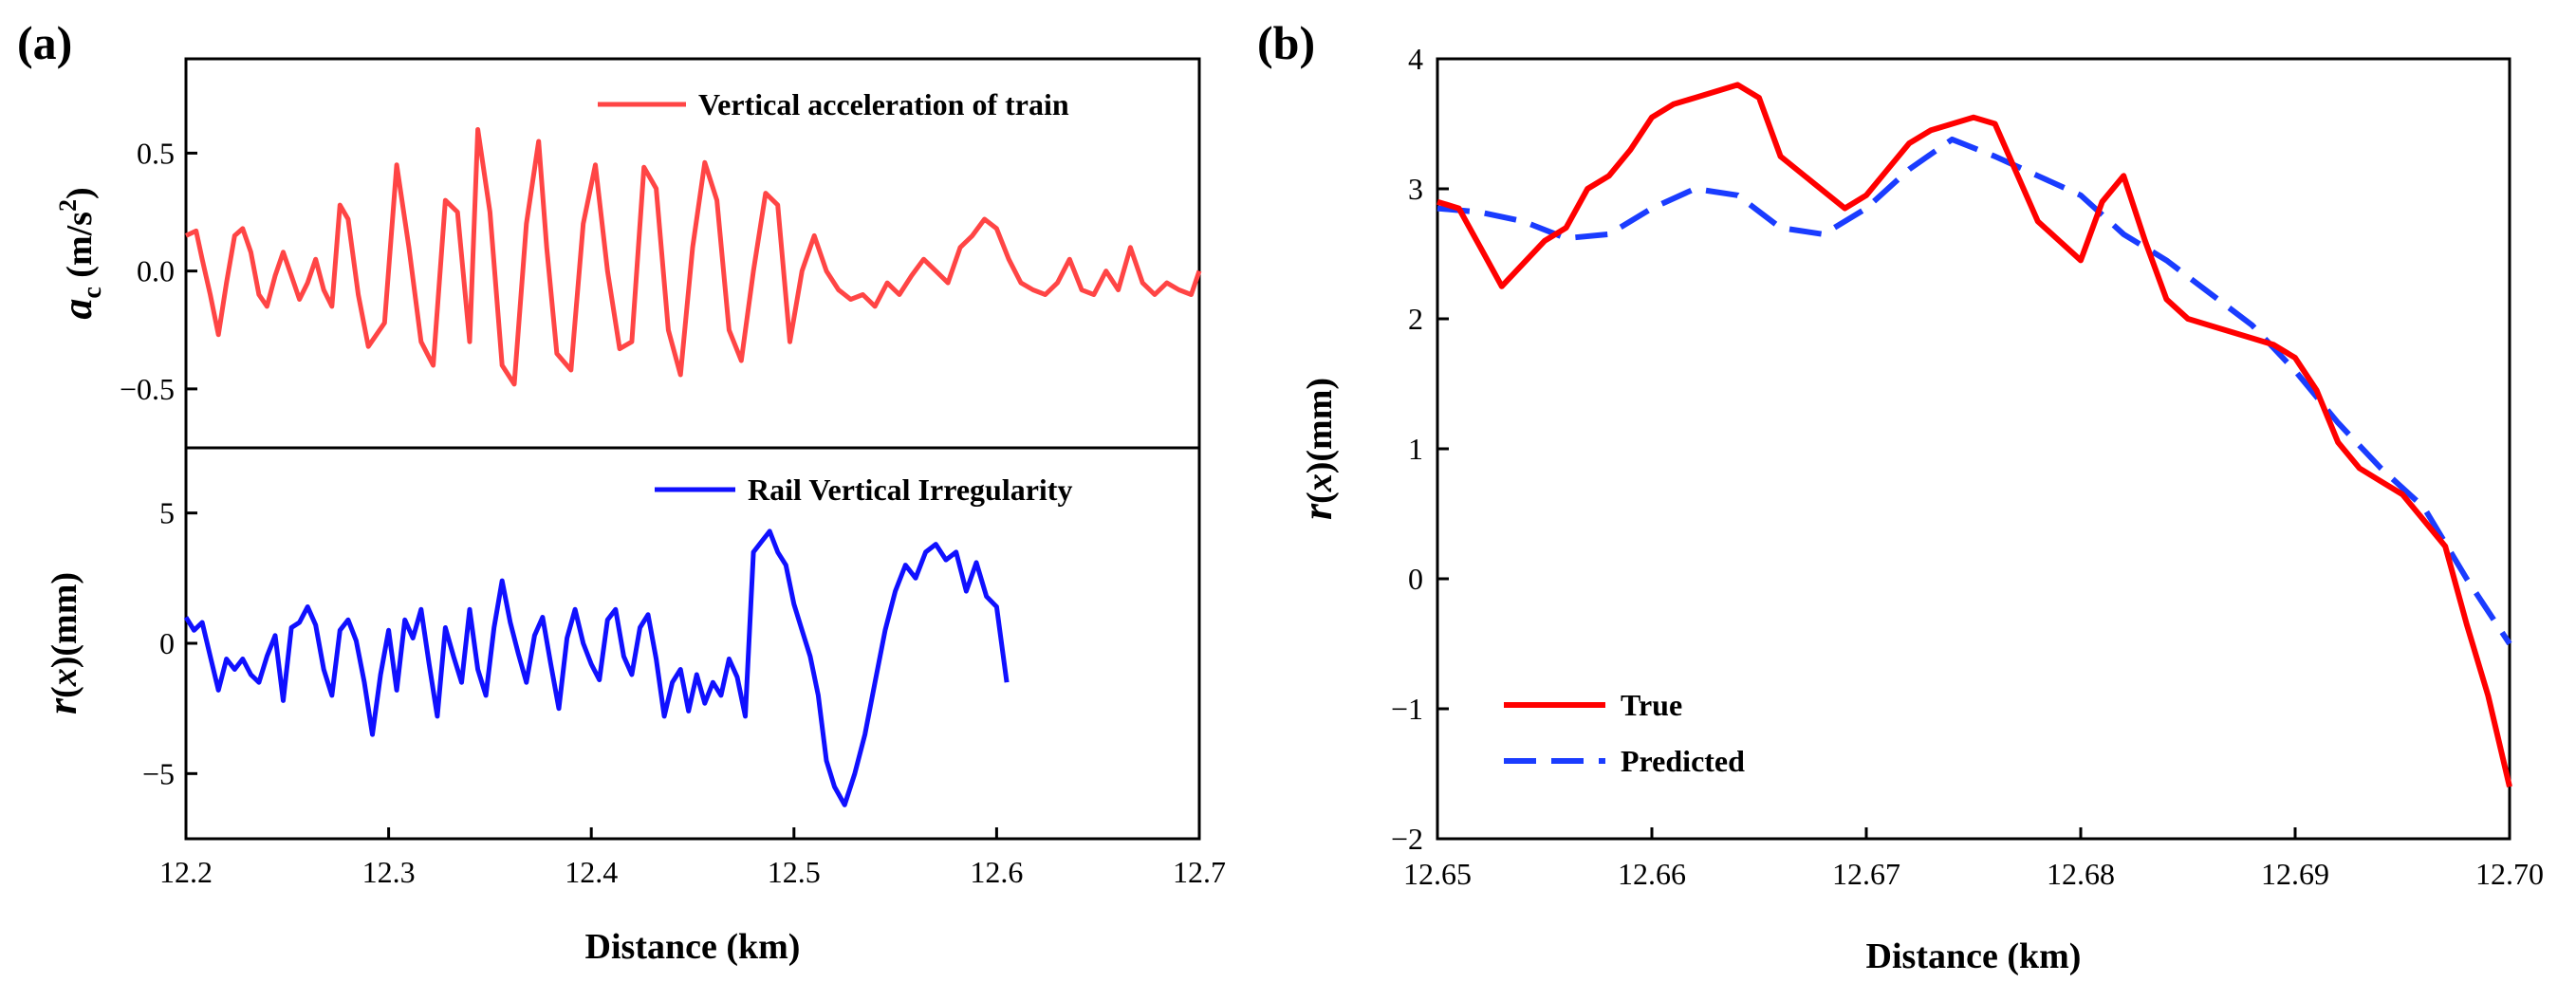 The height and width of the screenshot is (1001, 2576). I want to click on panel-a-x-tick-label: 12.7, so click(1199, 872).